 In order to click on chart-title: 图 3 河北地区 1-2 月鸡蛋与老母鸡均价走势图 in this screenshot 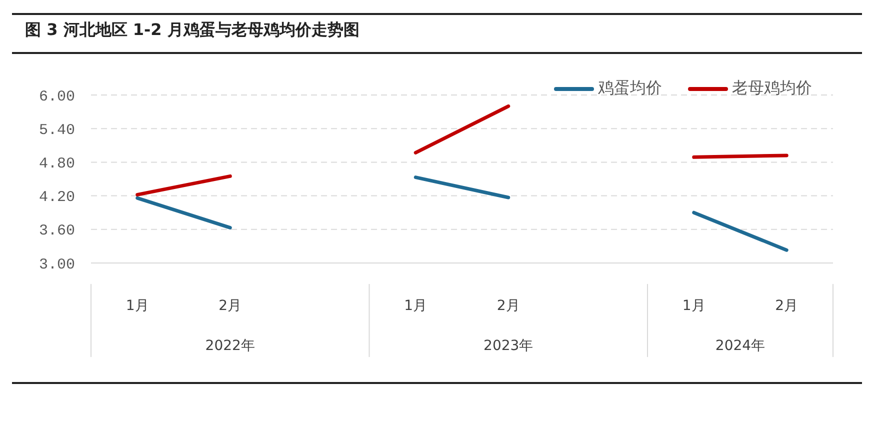, I will do `click(192, 30)`.